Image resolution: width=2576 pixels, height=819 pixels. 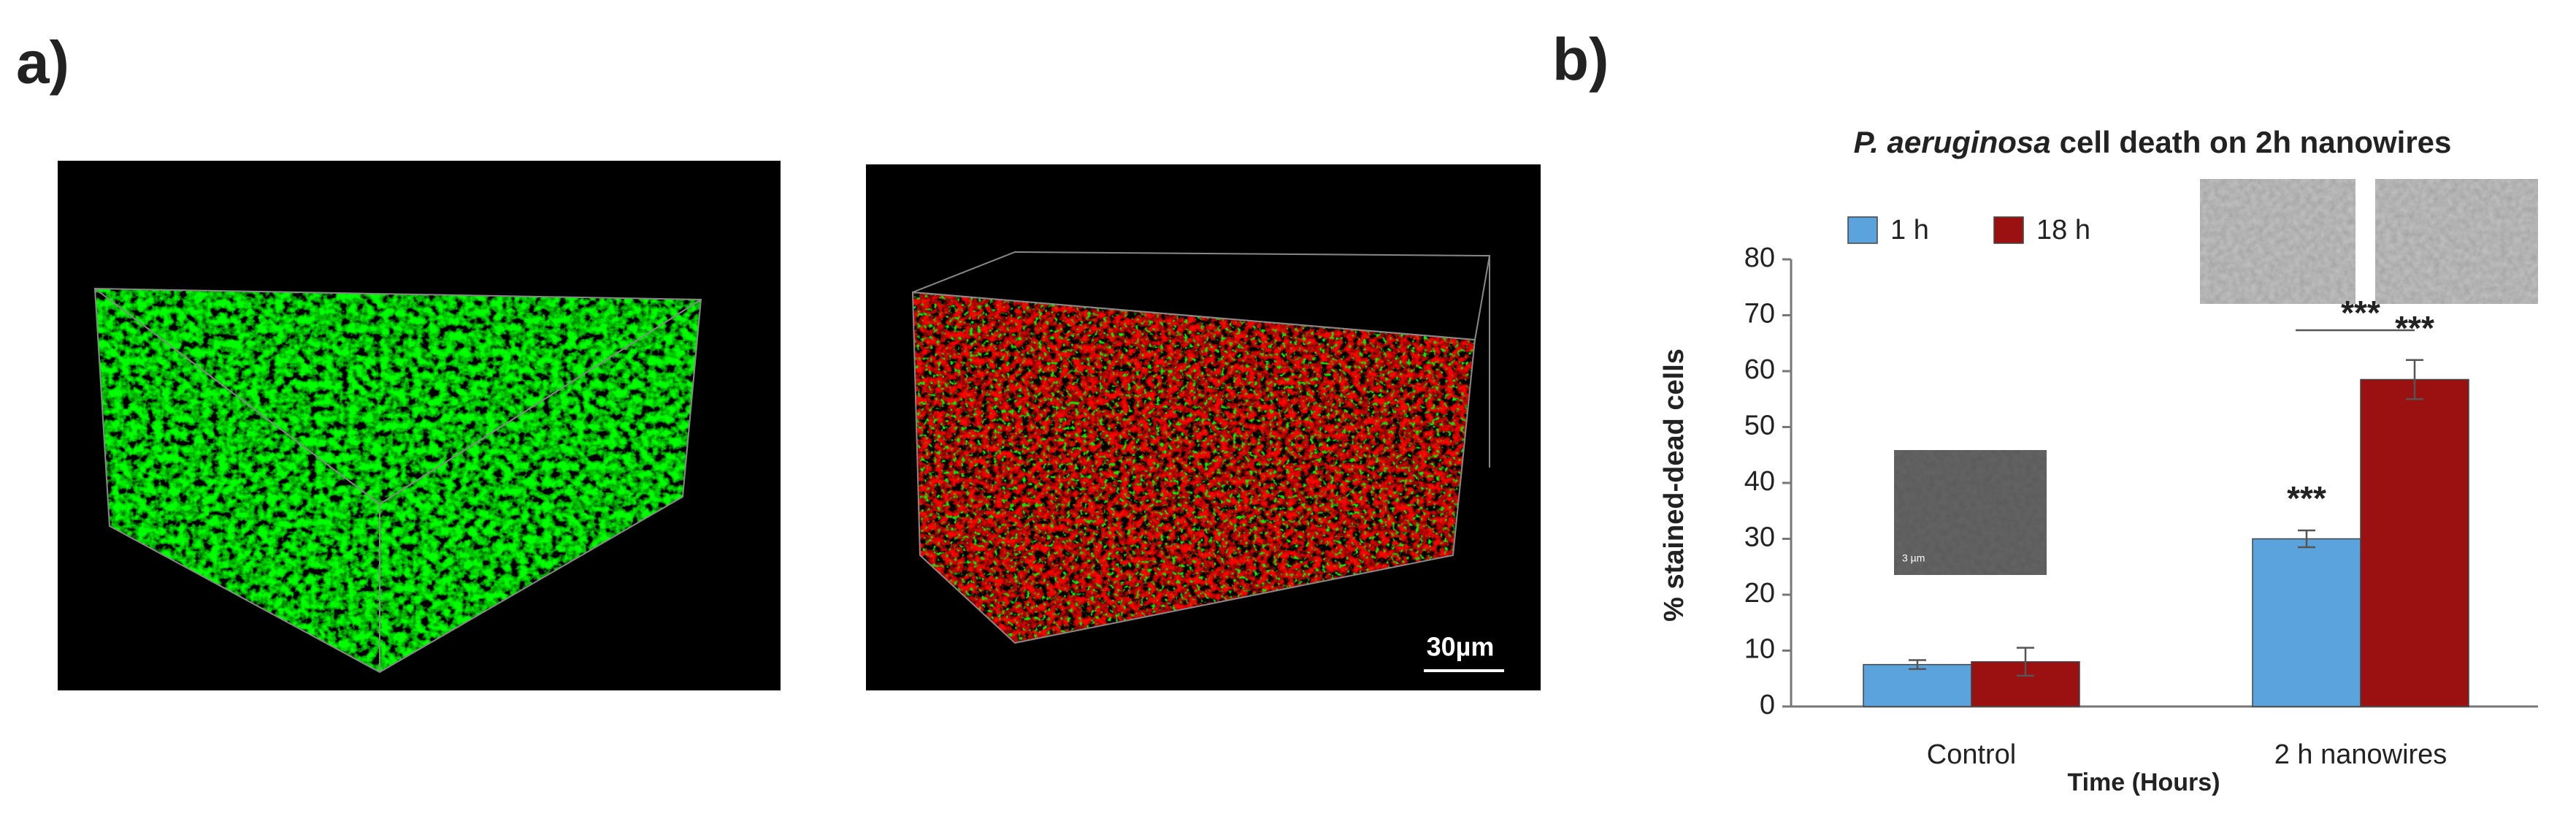 What do you see at coordinates (1759, 481) in the screenshot?
I see `y-tick-label: 40` at bounding box center [1759, 481].